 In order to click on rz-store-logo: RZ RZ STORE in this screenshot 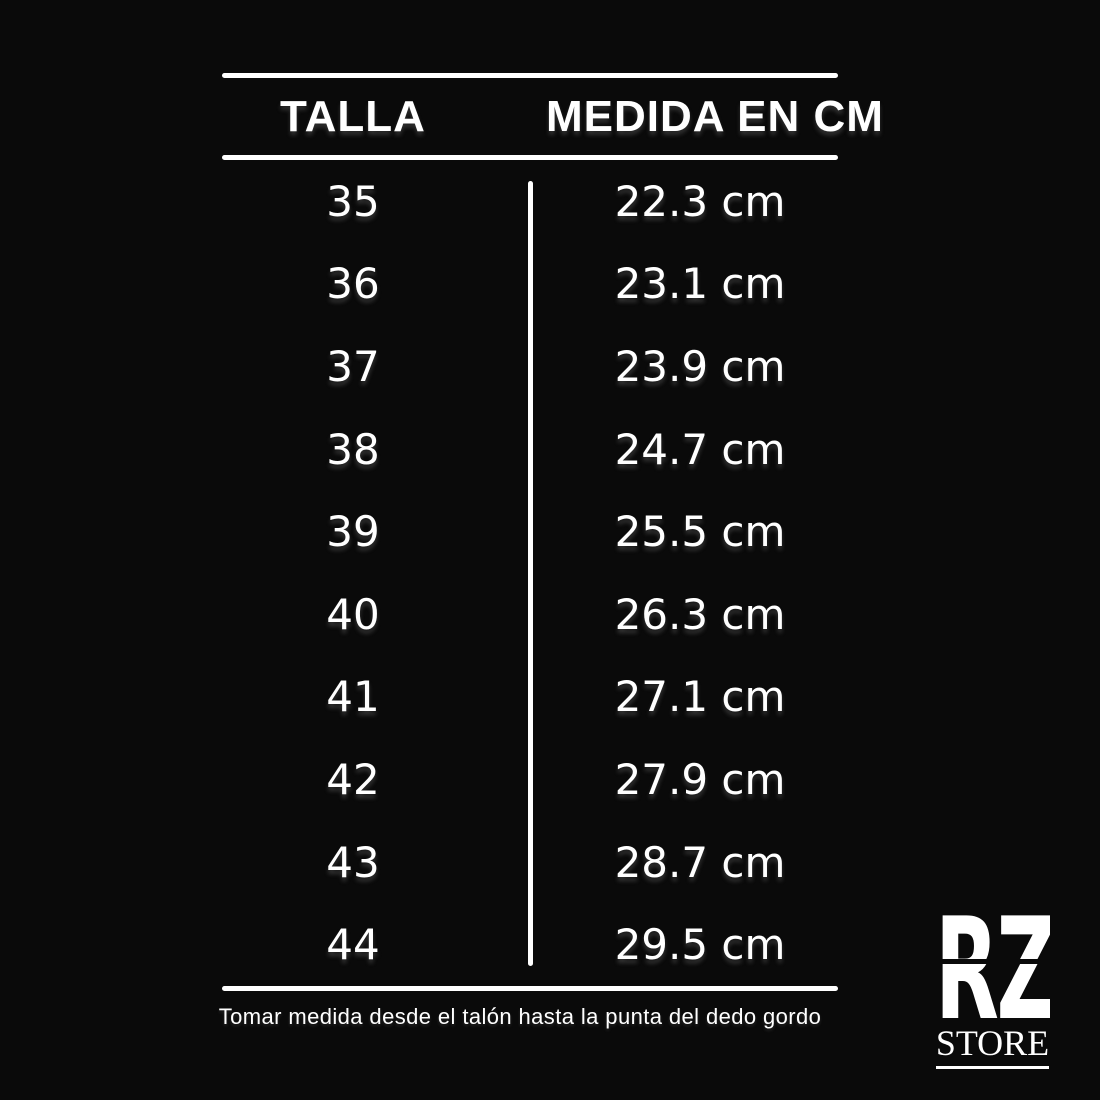, I will do `click(992, 992)`.